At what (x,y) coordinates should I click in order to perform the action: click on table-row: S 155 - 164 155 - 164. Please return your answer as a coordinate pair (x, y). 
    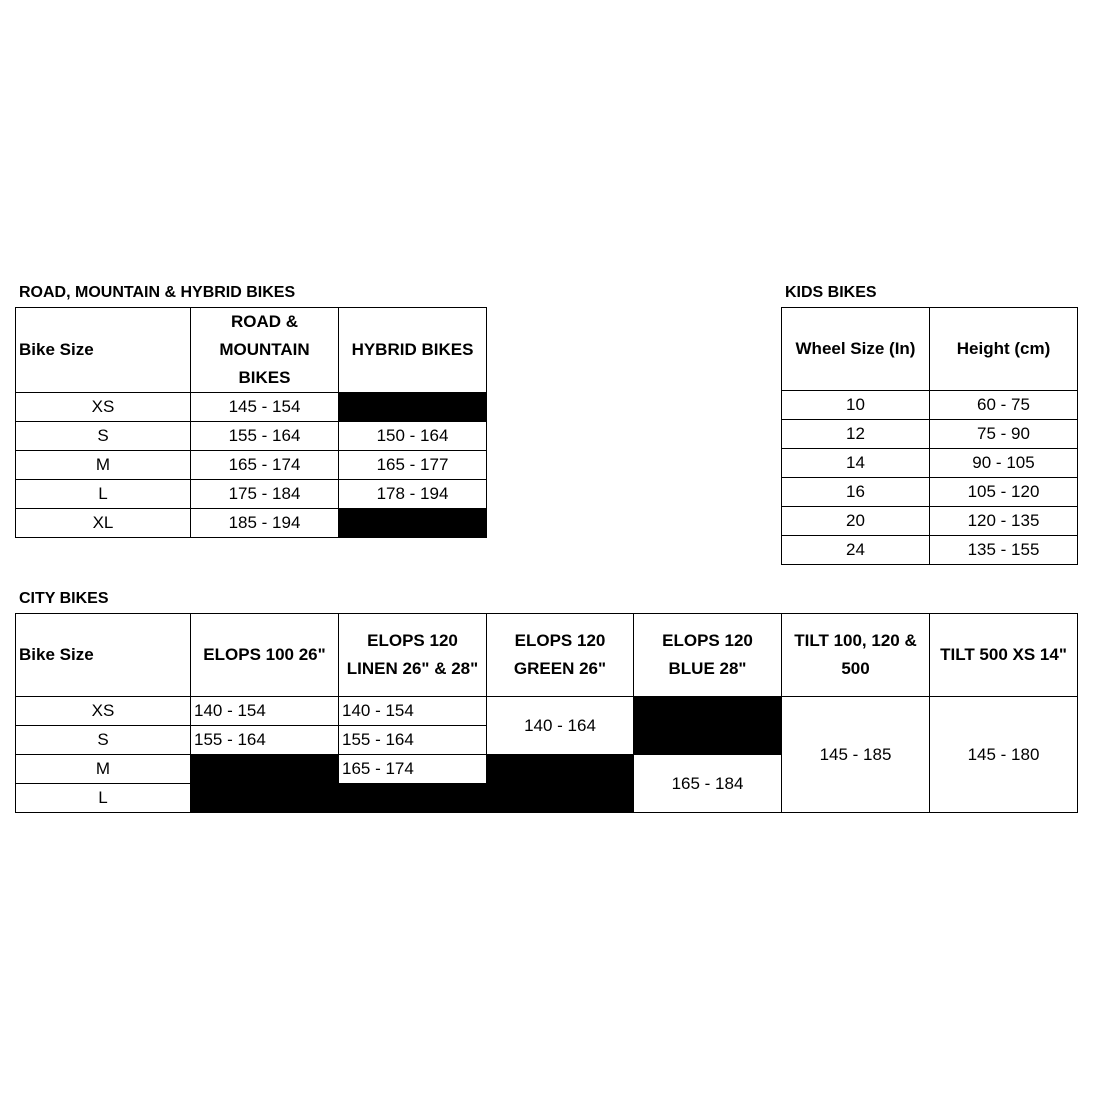
    Looking at the image, I should click on (546, 740).